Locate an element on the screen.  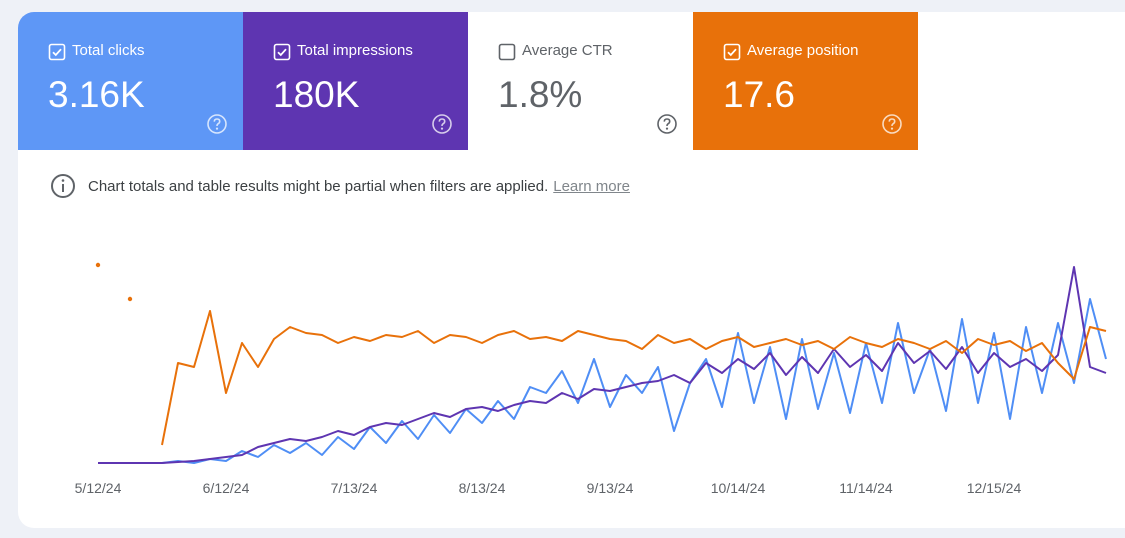
metric-card: Total clicks 3.16K is located at coordinates (130, 81).